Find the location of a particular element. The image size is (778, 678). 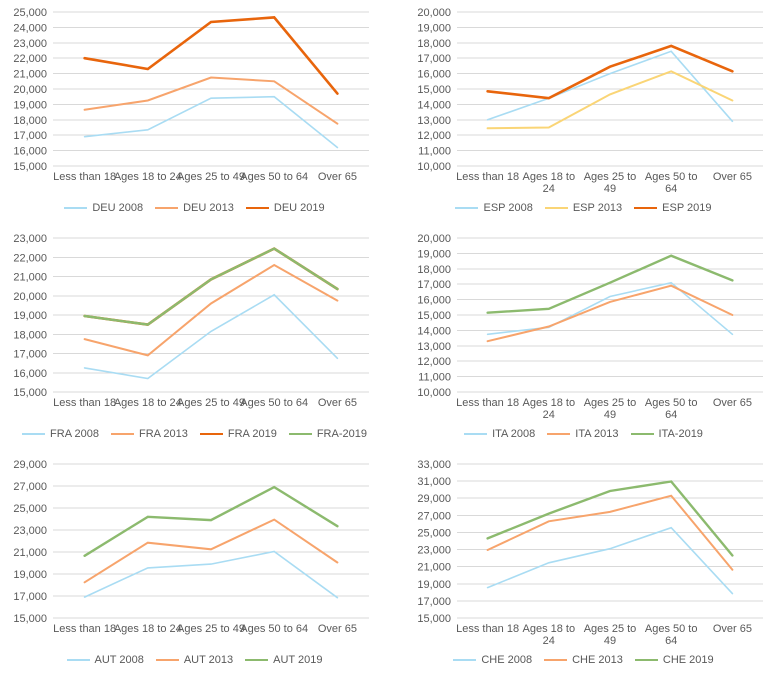

line-esp-2019 is located at coordinates (610, 72).